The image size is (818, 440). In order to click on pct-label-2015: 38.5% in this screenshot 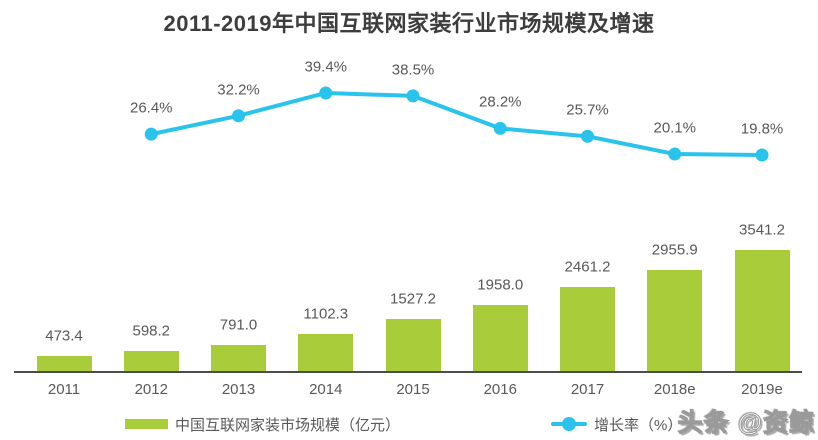, I will do `click(413, 70)`.